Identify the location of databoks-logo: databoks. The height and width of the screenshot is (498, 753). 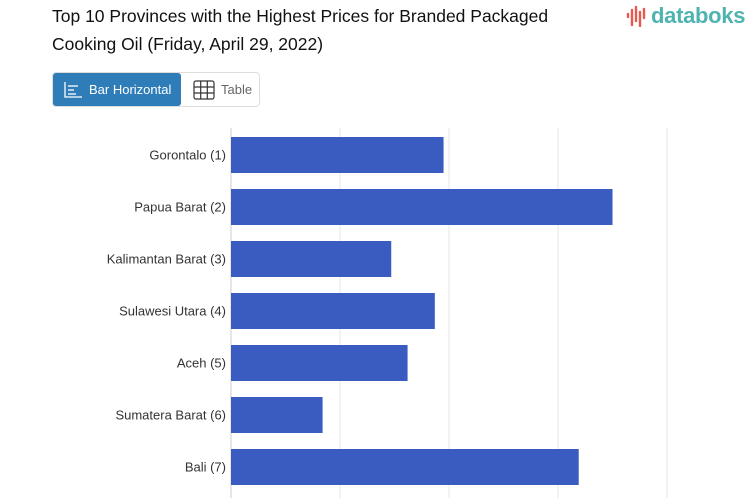
(685, 16).